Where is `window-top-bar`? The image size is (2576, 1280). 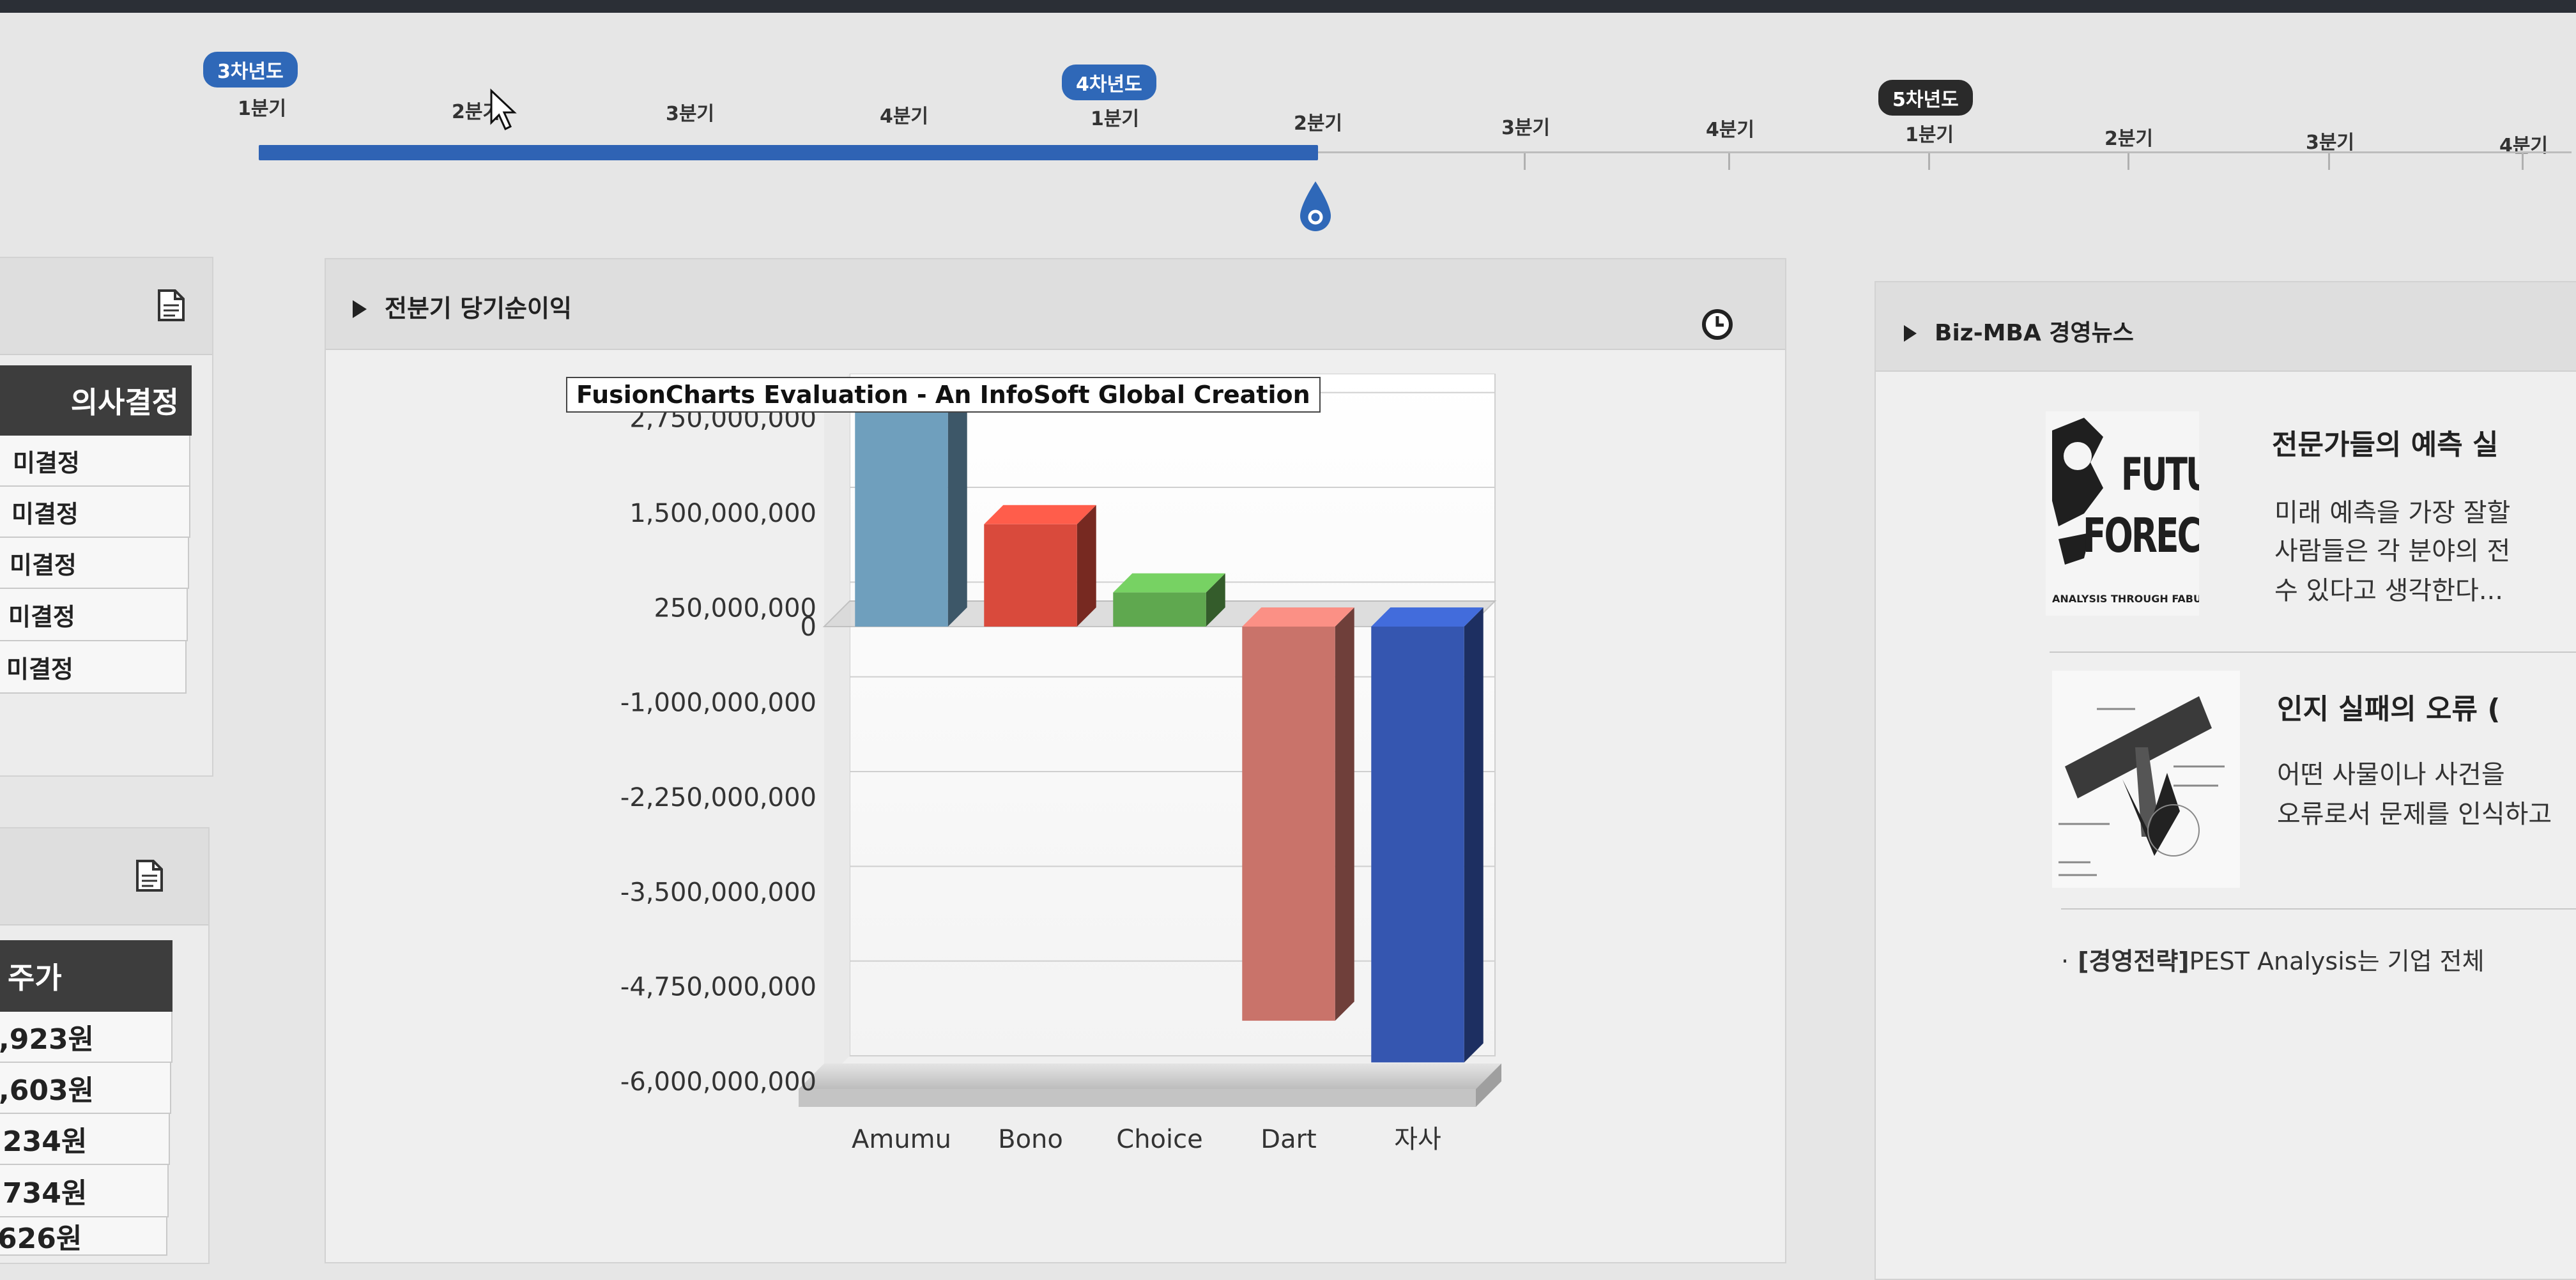 window-top-bar is located at coordinates (1288, 7).